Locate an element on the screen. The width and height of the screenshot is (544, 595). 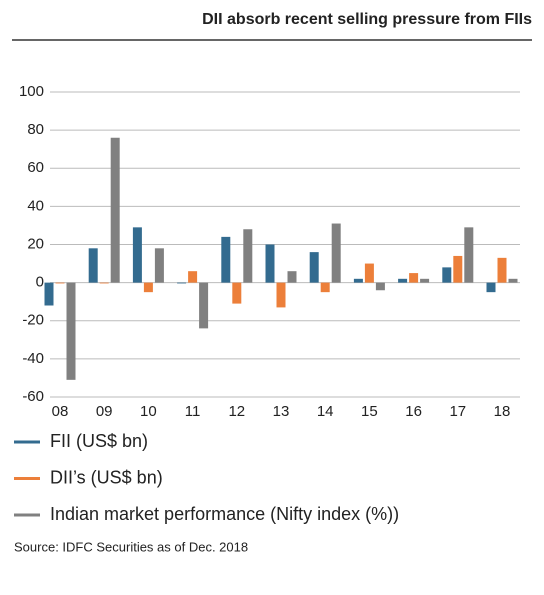
y-tick-label: -40 is located at coordinates (33, 358).